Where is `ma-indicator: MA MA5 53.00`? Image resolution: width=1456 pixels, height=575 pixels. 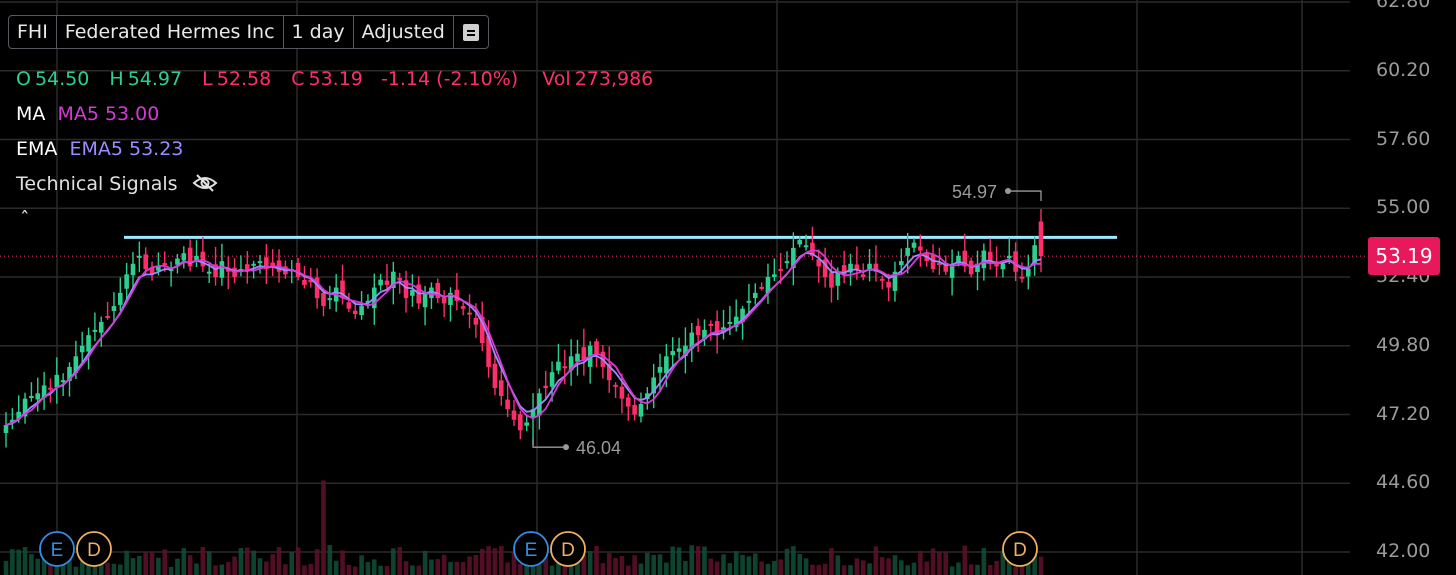 ma-indicator: MA MA5 53.00 is located at coordinates (87, 114).